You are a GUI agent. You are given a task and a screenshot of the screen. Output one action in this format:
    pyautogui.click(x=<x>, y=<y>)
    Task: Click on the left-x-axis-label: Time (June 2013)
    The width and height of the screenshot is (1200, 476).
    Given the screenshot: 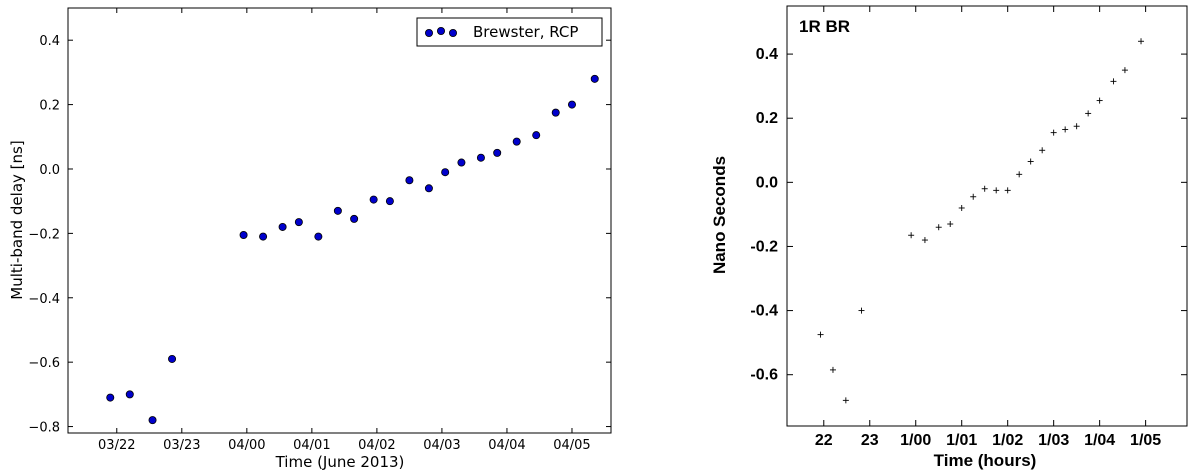 What is the action you would take?
    pyautogui.click(x=340, y=462)
    